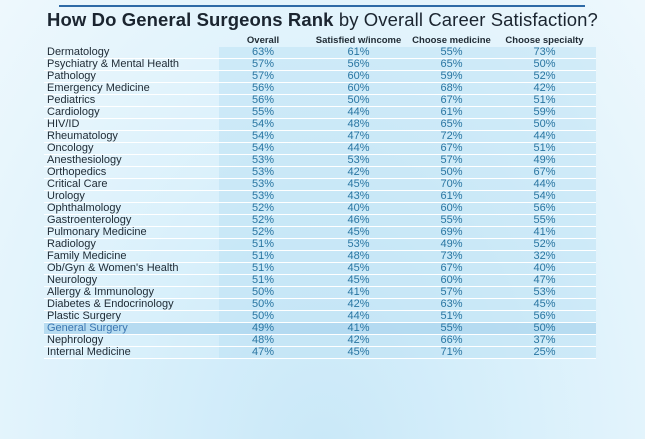 This screenshot has width=645, height=439. I want to click on choose-specialty-value: 42%, so click(544, 88).